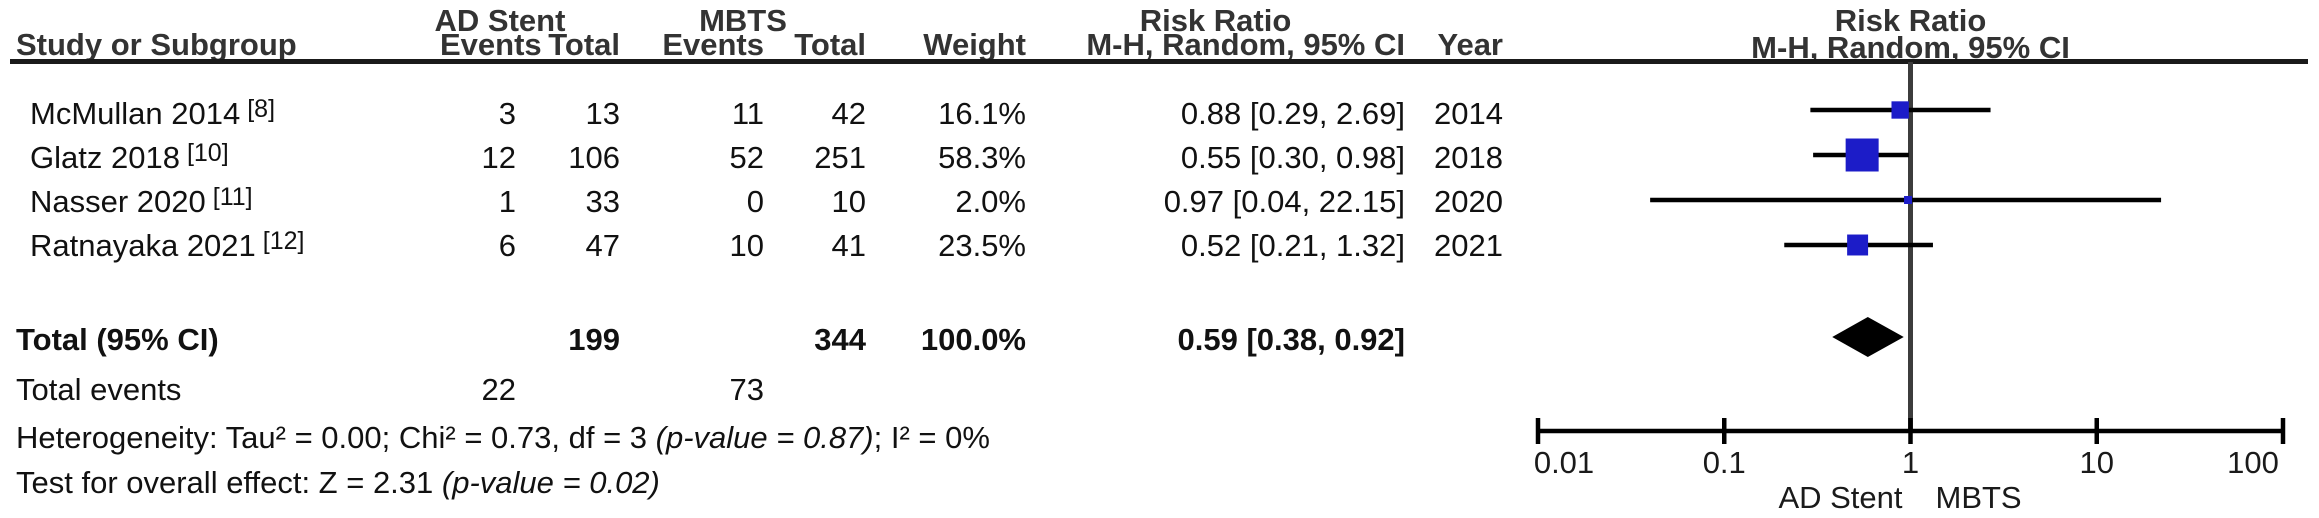  Describe the element at coordinates (746, 389) in the screenshot. I see `total-events-control: 73` at that location.